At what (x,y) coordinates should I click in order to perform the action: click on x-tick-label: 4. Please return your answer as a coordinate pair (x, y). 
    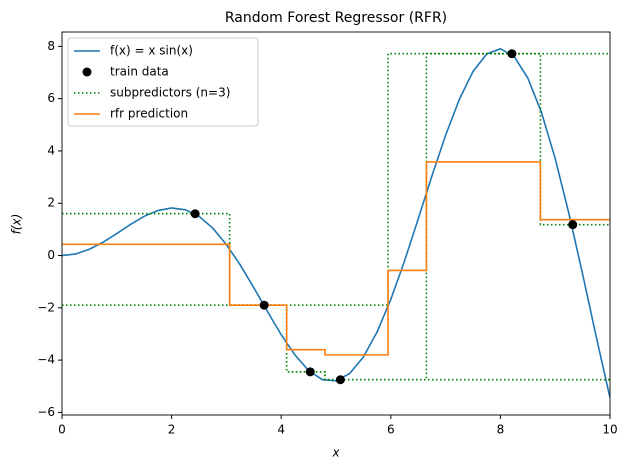
    Looking at the image, I should click on (281, 430).